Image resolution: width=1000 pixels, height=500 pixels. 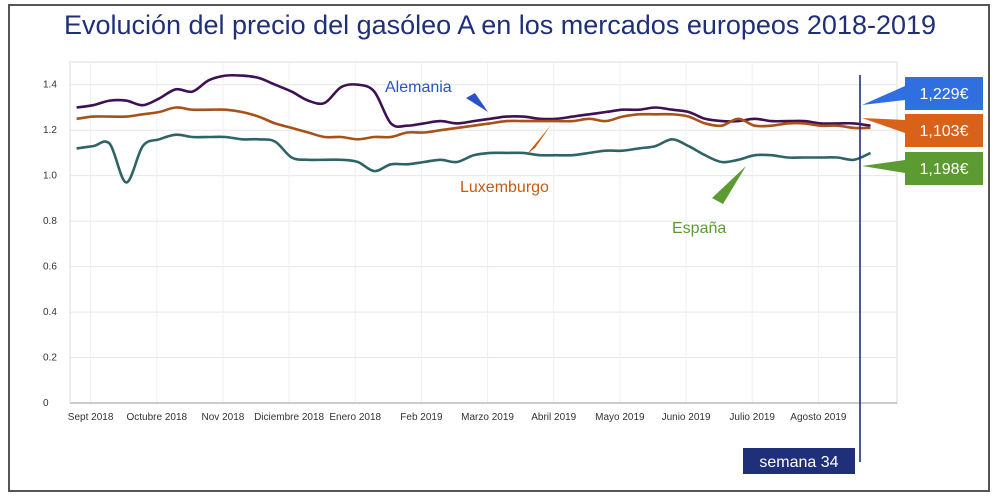 What do you see at coordinates (539, 139) in the screenshot?
I see `label-arrow-luxemburgo` at bounding box center [539, 139].